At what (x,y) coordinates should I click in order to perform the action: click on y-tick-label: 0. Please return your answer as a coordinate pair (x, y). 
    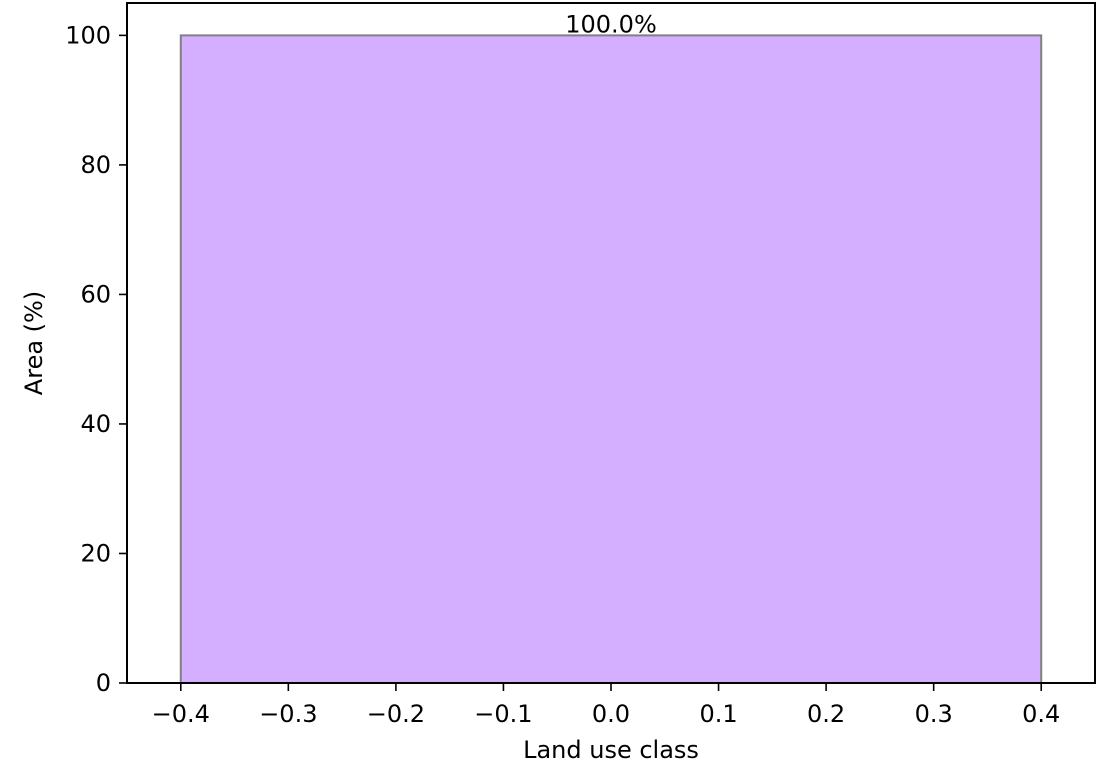
    Looking at the image, I should click on (103, 683).